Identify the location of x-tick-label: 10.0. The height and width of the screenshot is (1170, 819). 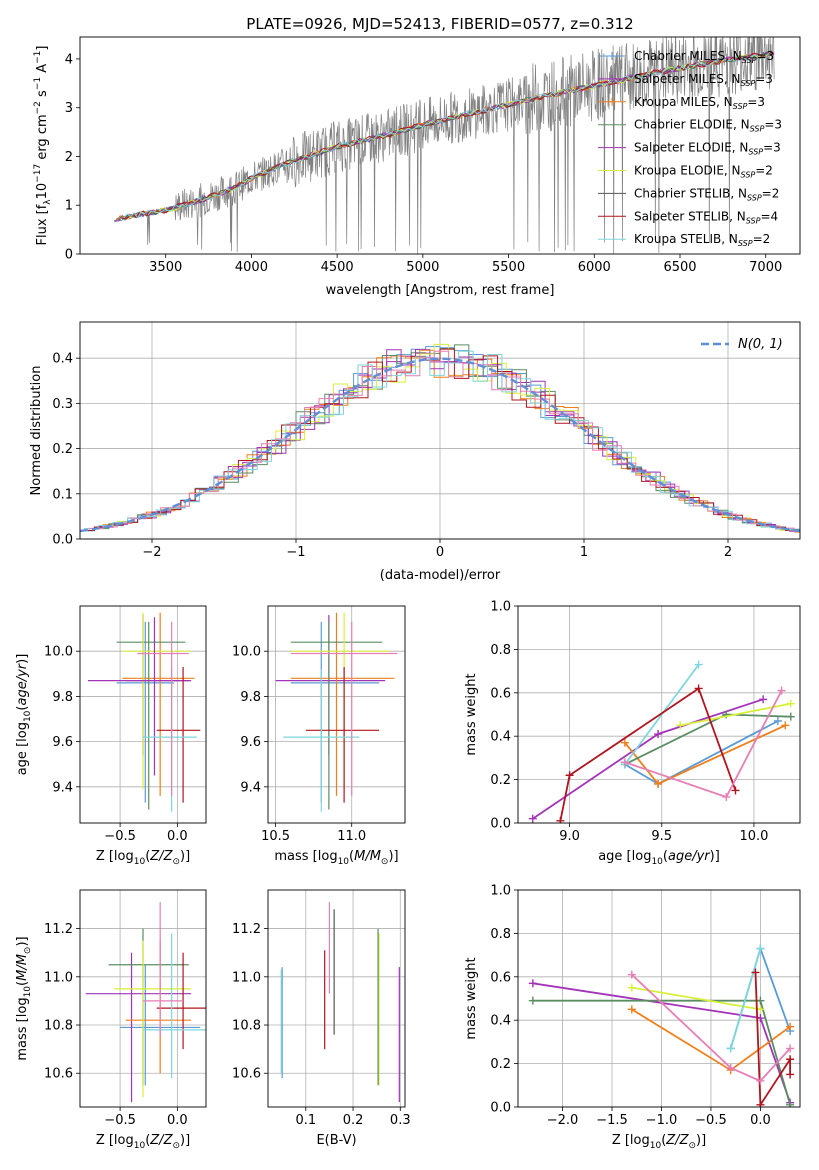
(753, 836).